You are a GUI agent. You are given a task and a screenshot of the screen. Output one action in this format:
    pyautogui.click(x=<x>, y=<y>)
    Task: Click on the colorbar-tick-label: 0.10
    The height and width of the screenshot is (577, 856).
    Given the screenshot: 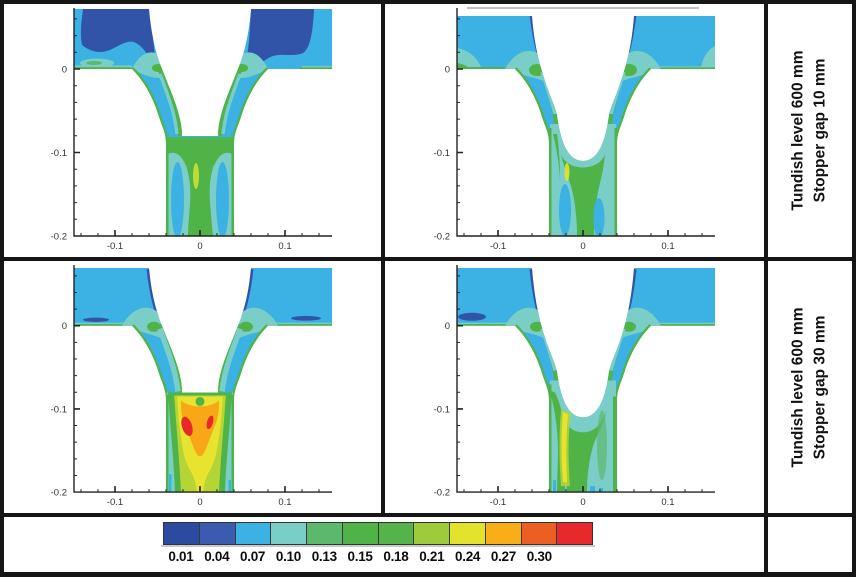 What is the action you would take?
    pyautogui.click(x=288, y=556)
    